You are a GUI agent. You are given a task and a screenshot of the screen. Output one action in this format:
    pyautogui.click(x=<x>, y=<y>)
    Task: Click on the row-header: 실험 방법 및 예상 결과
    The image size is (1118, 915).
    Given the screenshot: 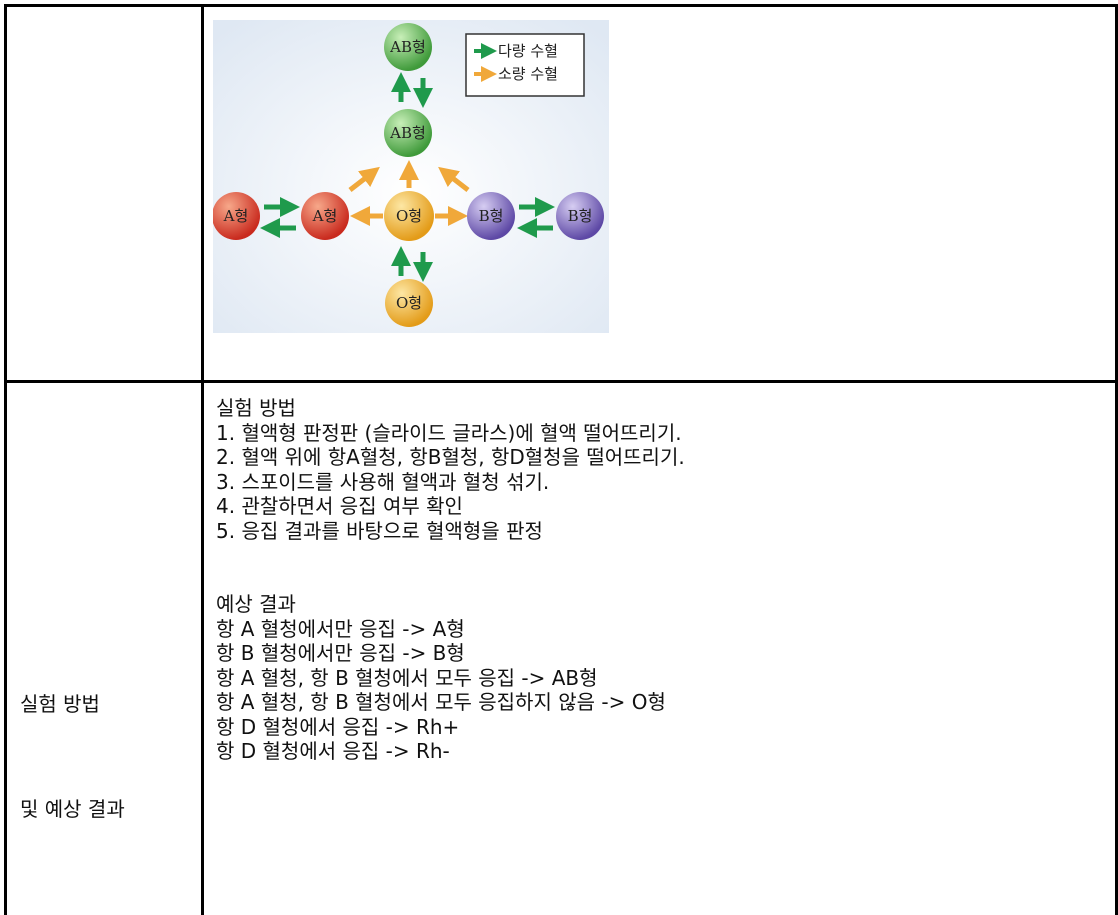 What is the action you would take?
    pyautogui.click(x=72, y=757)
    